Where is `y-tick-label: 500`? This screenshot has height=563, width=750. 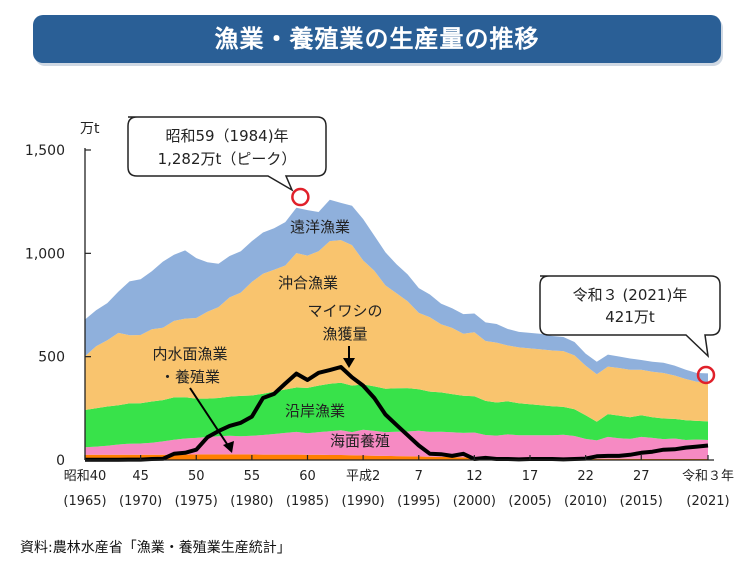
y-tick-label: 500 is located at coordinates (51, 358).